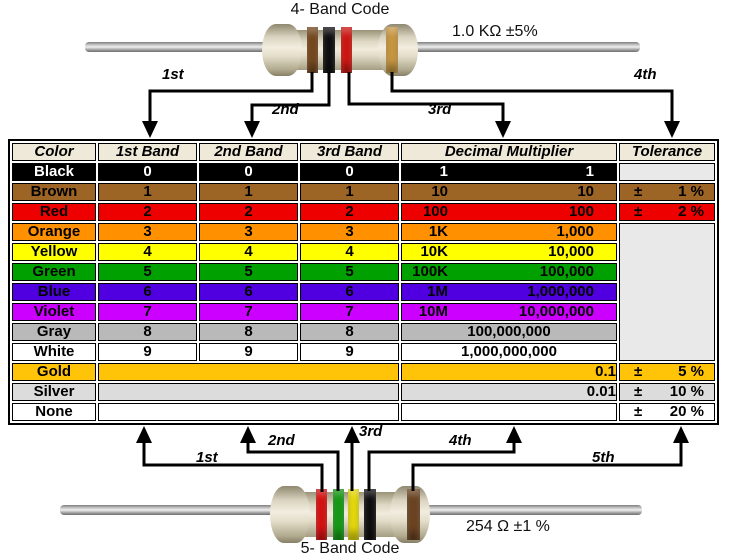  I want to click on band-red-multiplier, so click(346, 50).